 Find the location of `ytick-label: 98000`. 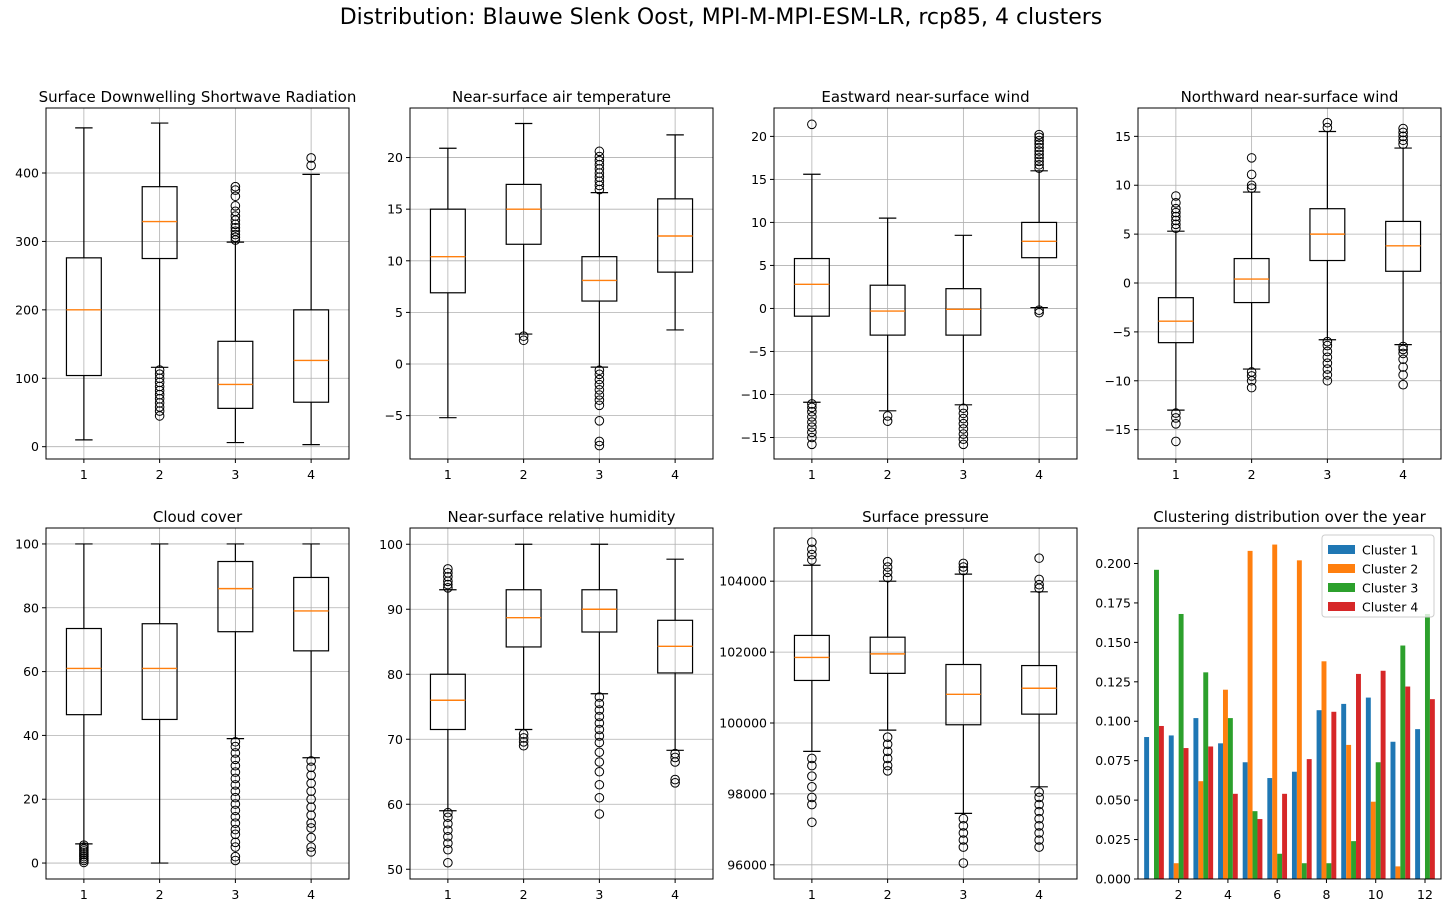

ytick-label: 98000 is located at coordinates (747, 793).